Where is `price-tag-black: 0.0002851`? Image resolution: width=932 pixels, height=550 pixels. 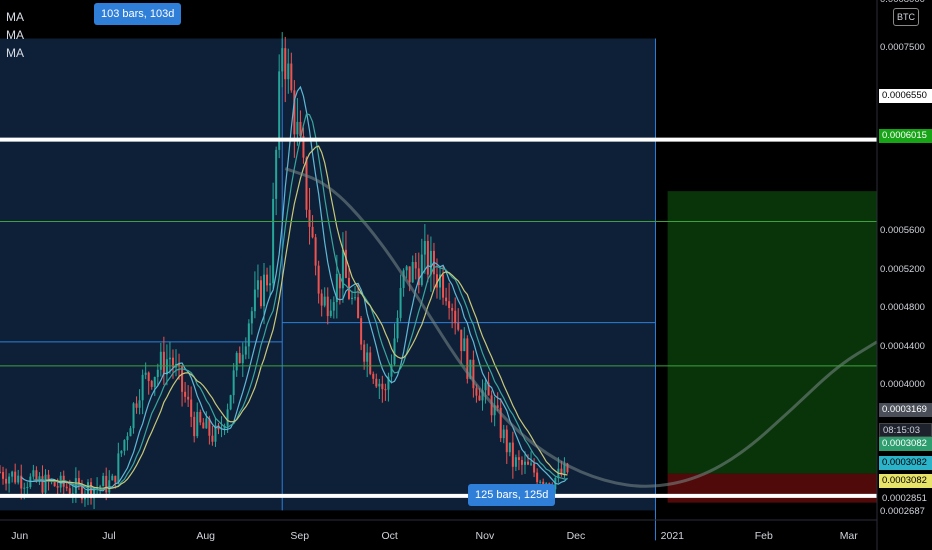
price-tag-black: 0.0002851 is located at coordinates (905, 499).